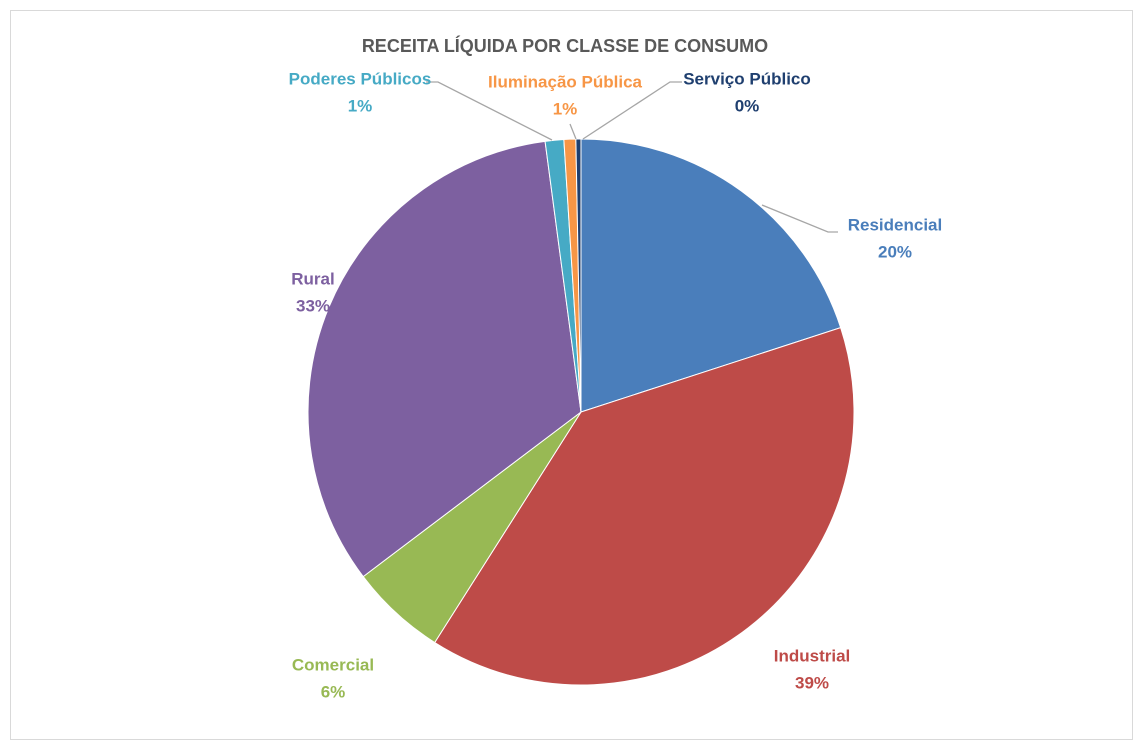 The width and height of the screenshot is (1145, 756). What do you see at coordinates (747, 78) in the screenshot?
I see `slice-label: Serviço Público` at bounding box center [747, 78].